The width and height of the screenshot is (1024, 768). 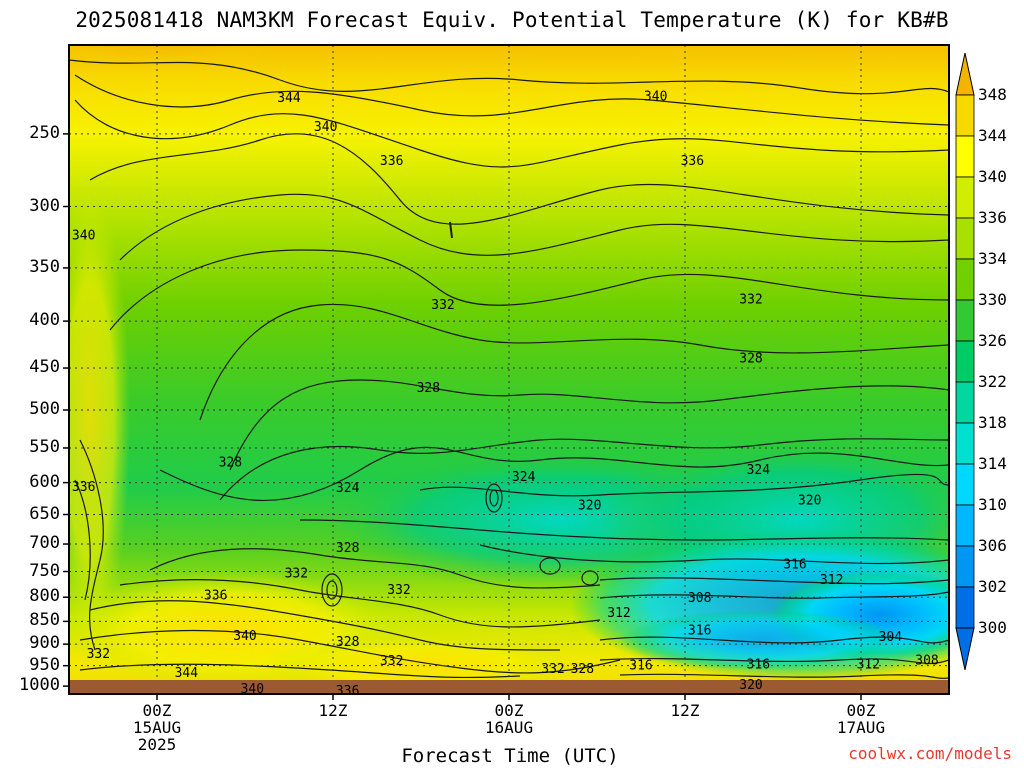 What do you see at coordinates (992, 299) in the screenshot?
I see `colorbar-tick-label: 330` at bounding box center [992, 299].